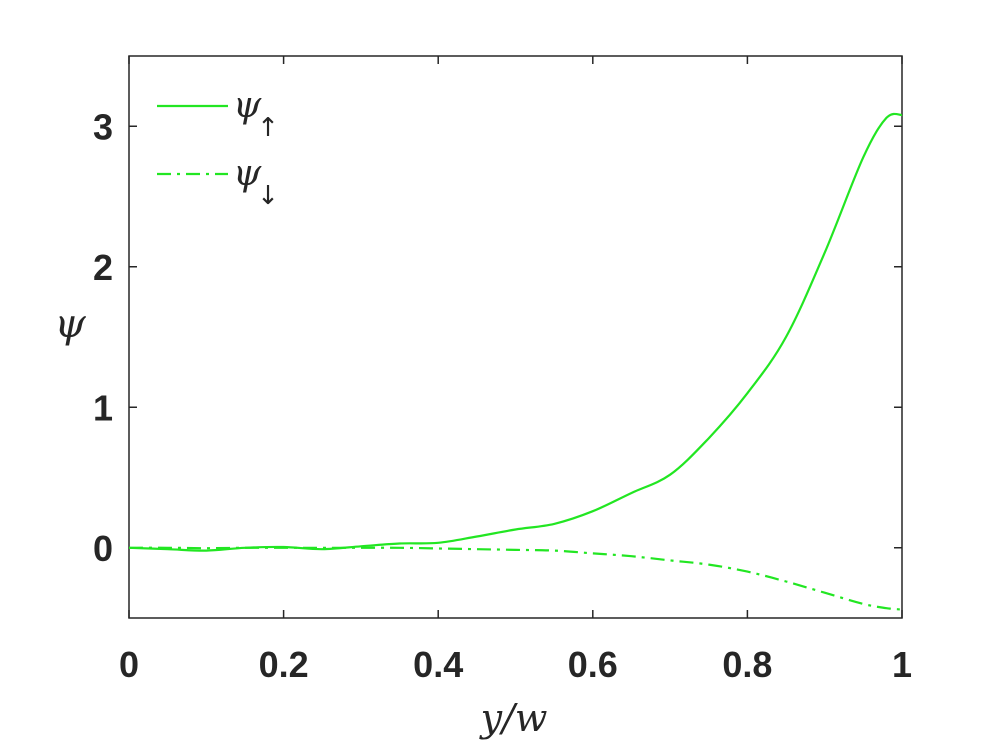  Describe the element at coordinates (513, 718) in the screenshot. I see `x-axis-label: y/w` at that location.